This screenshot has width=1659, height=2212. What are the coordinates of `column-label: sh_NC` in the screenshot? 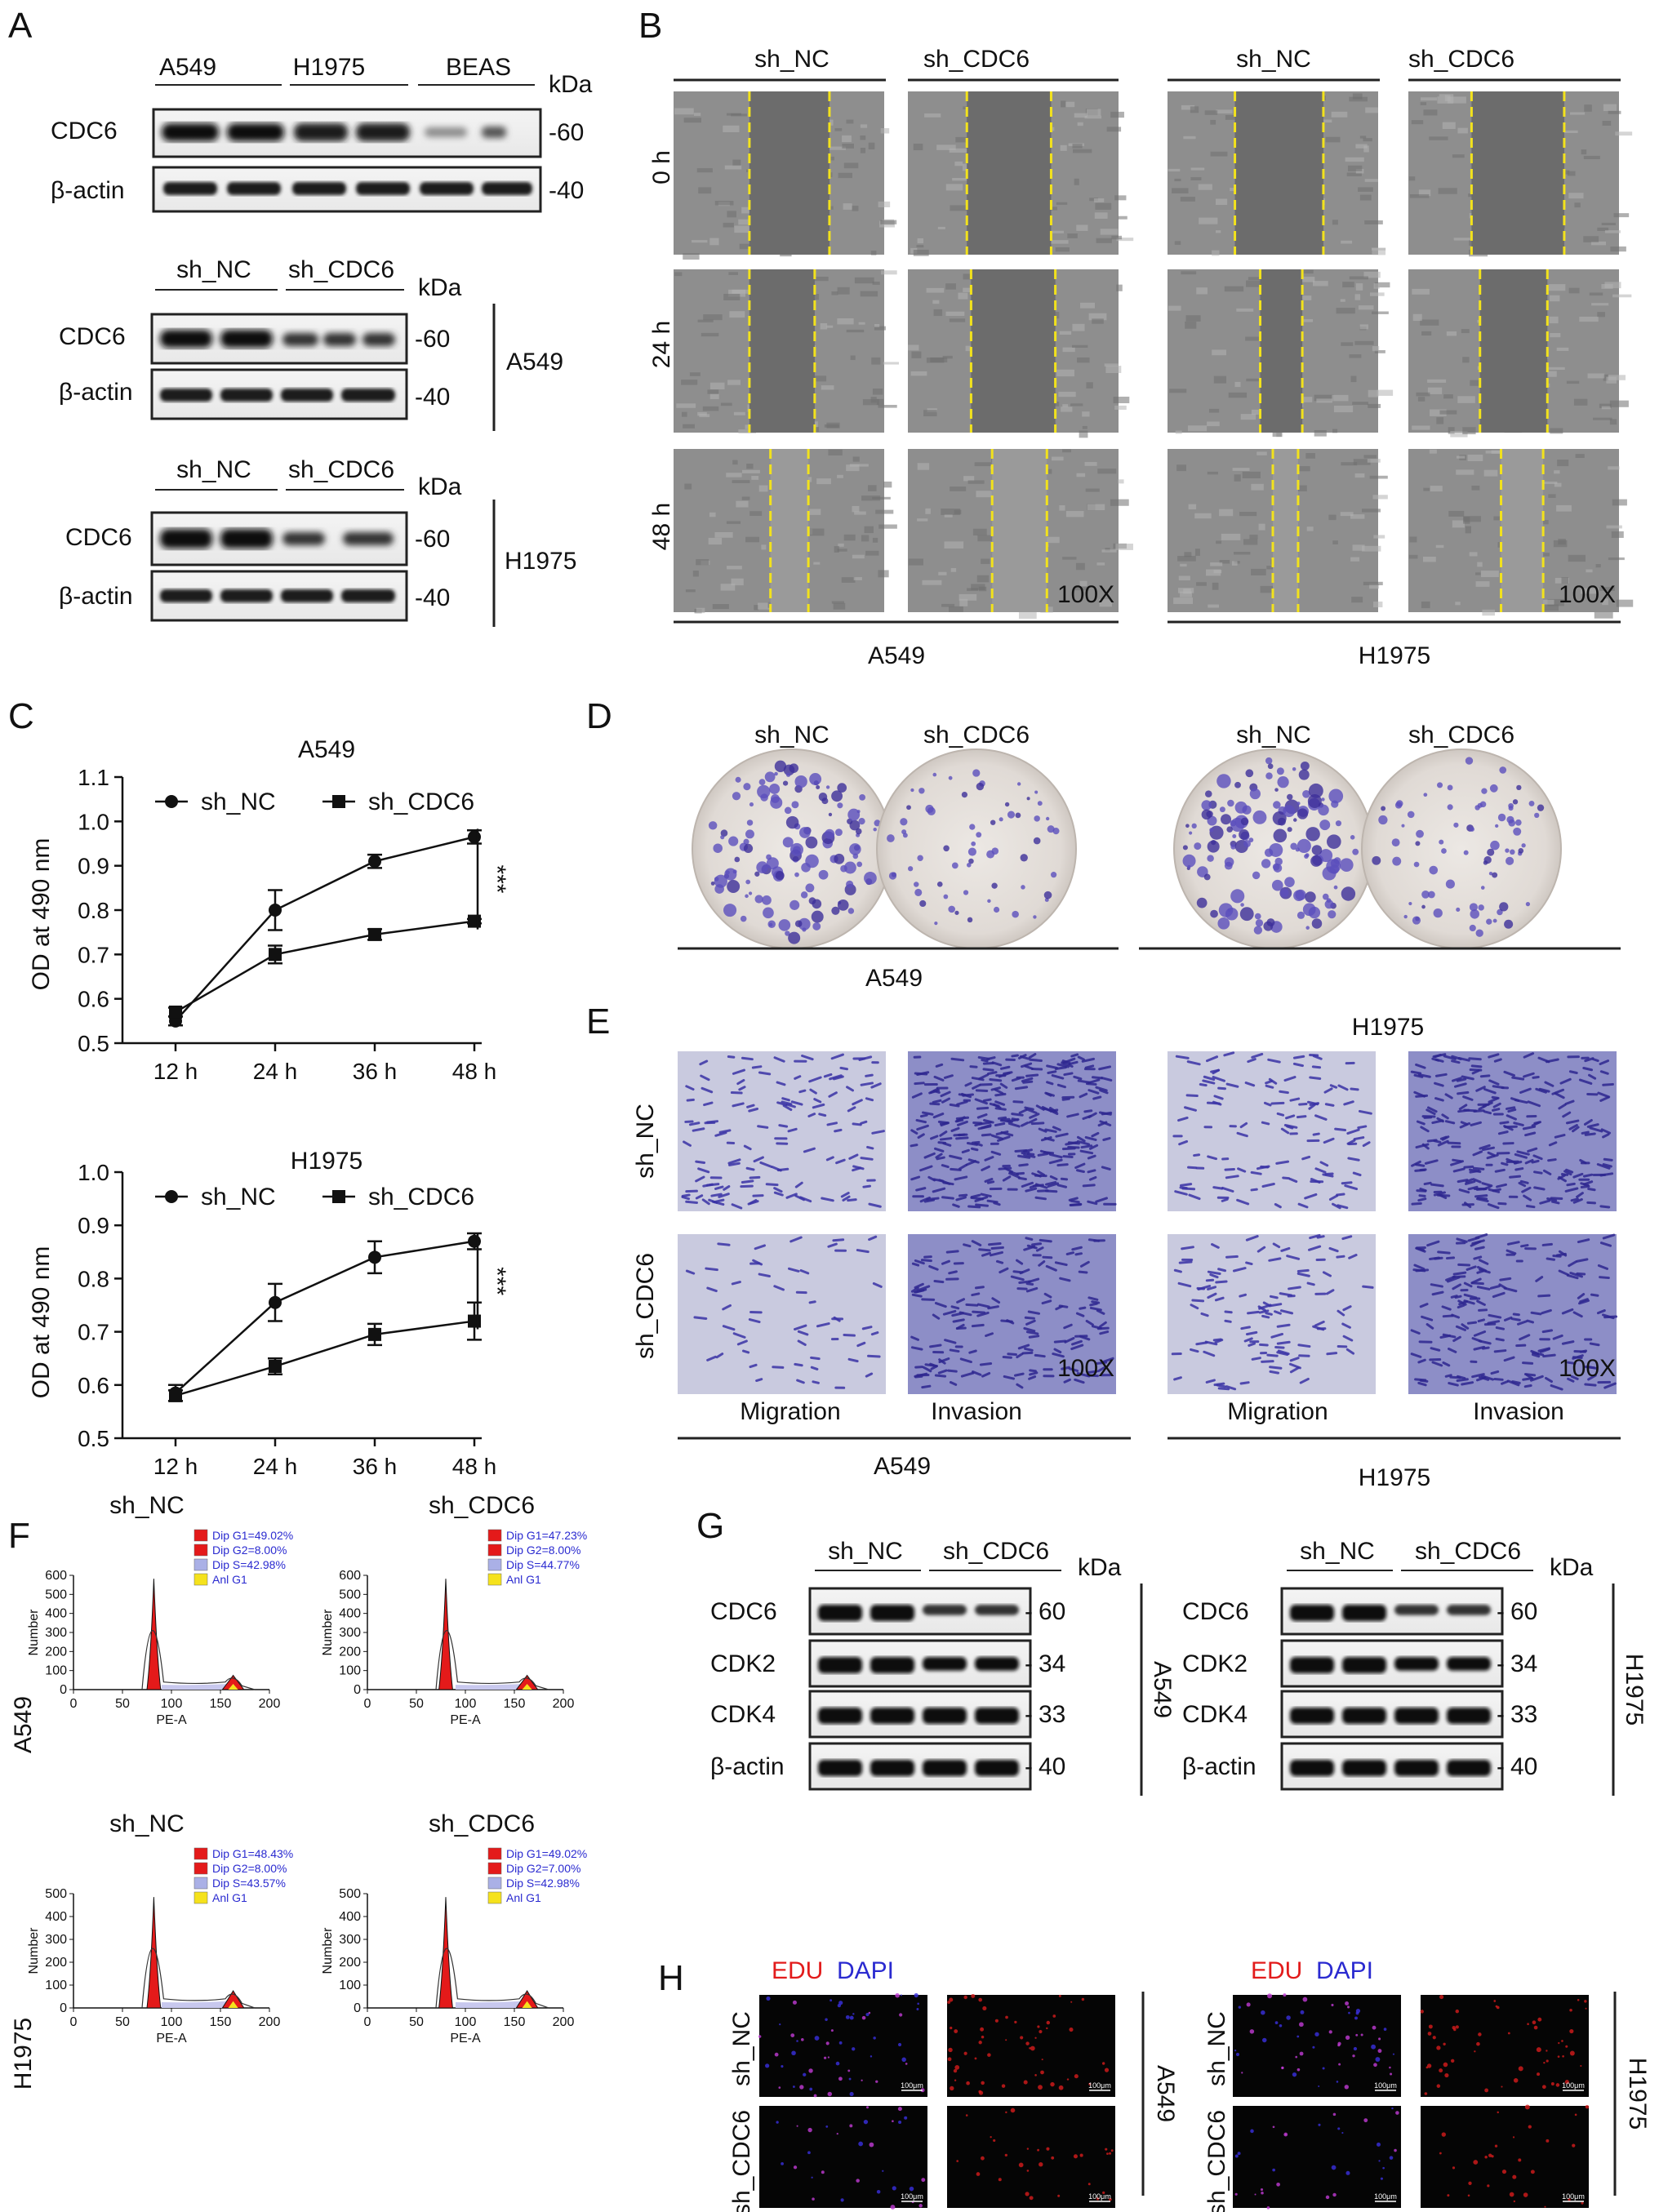 It's located at (1273, 59).